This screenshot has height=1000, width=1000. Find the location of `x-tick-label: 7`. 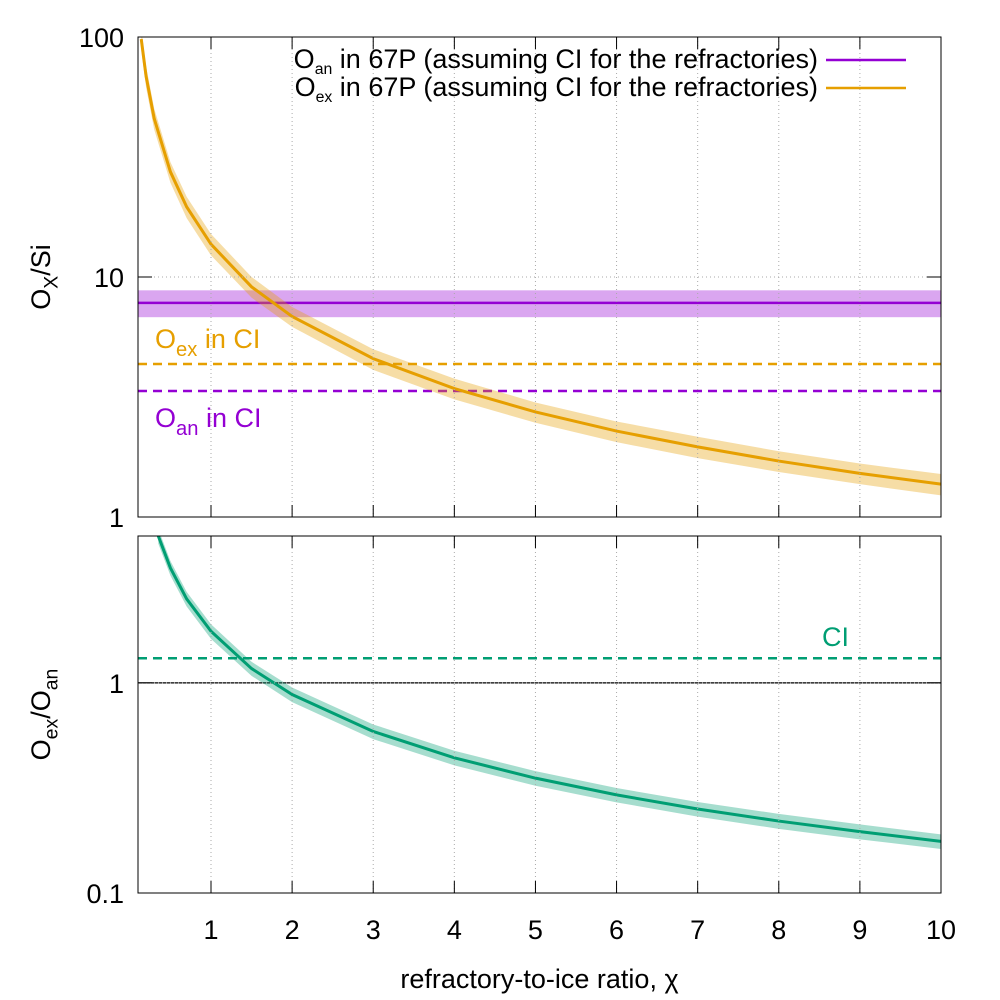

x-tick-label: 7 is located at coordinates (697, 930).